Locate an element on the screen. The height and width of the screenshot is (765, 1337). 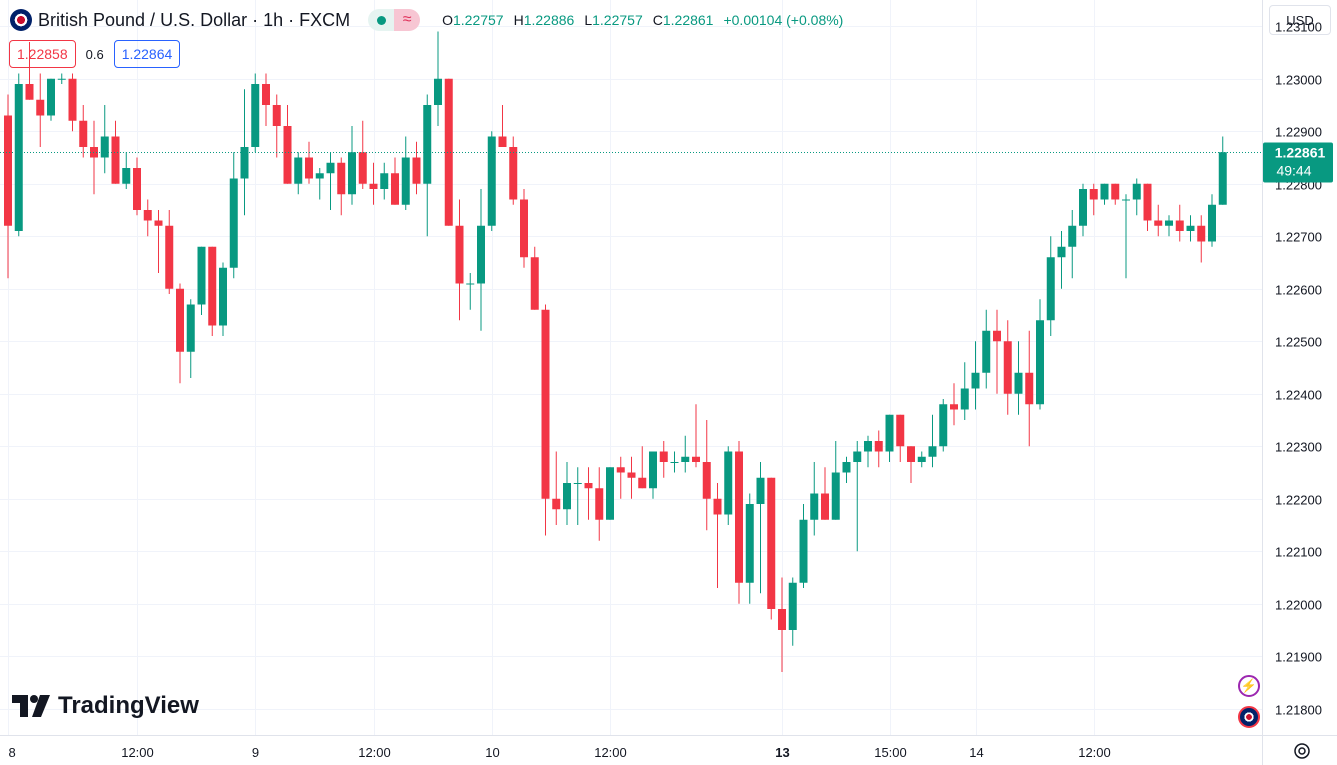
status-pill: ≈ is located at coordinates (394, 20).